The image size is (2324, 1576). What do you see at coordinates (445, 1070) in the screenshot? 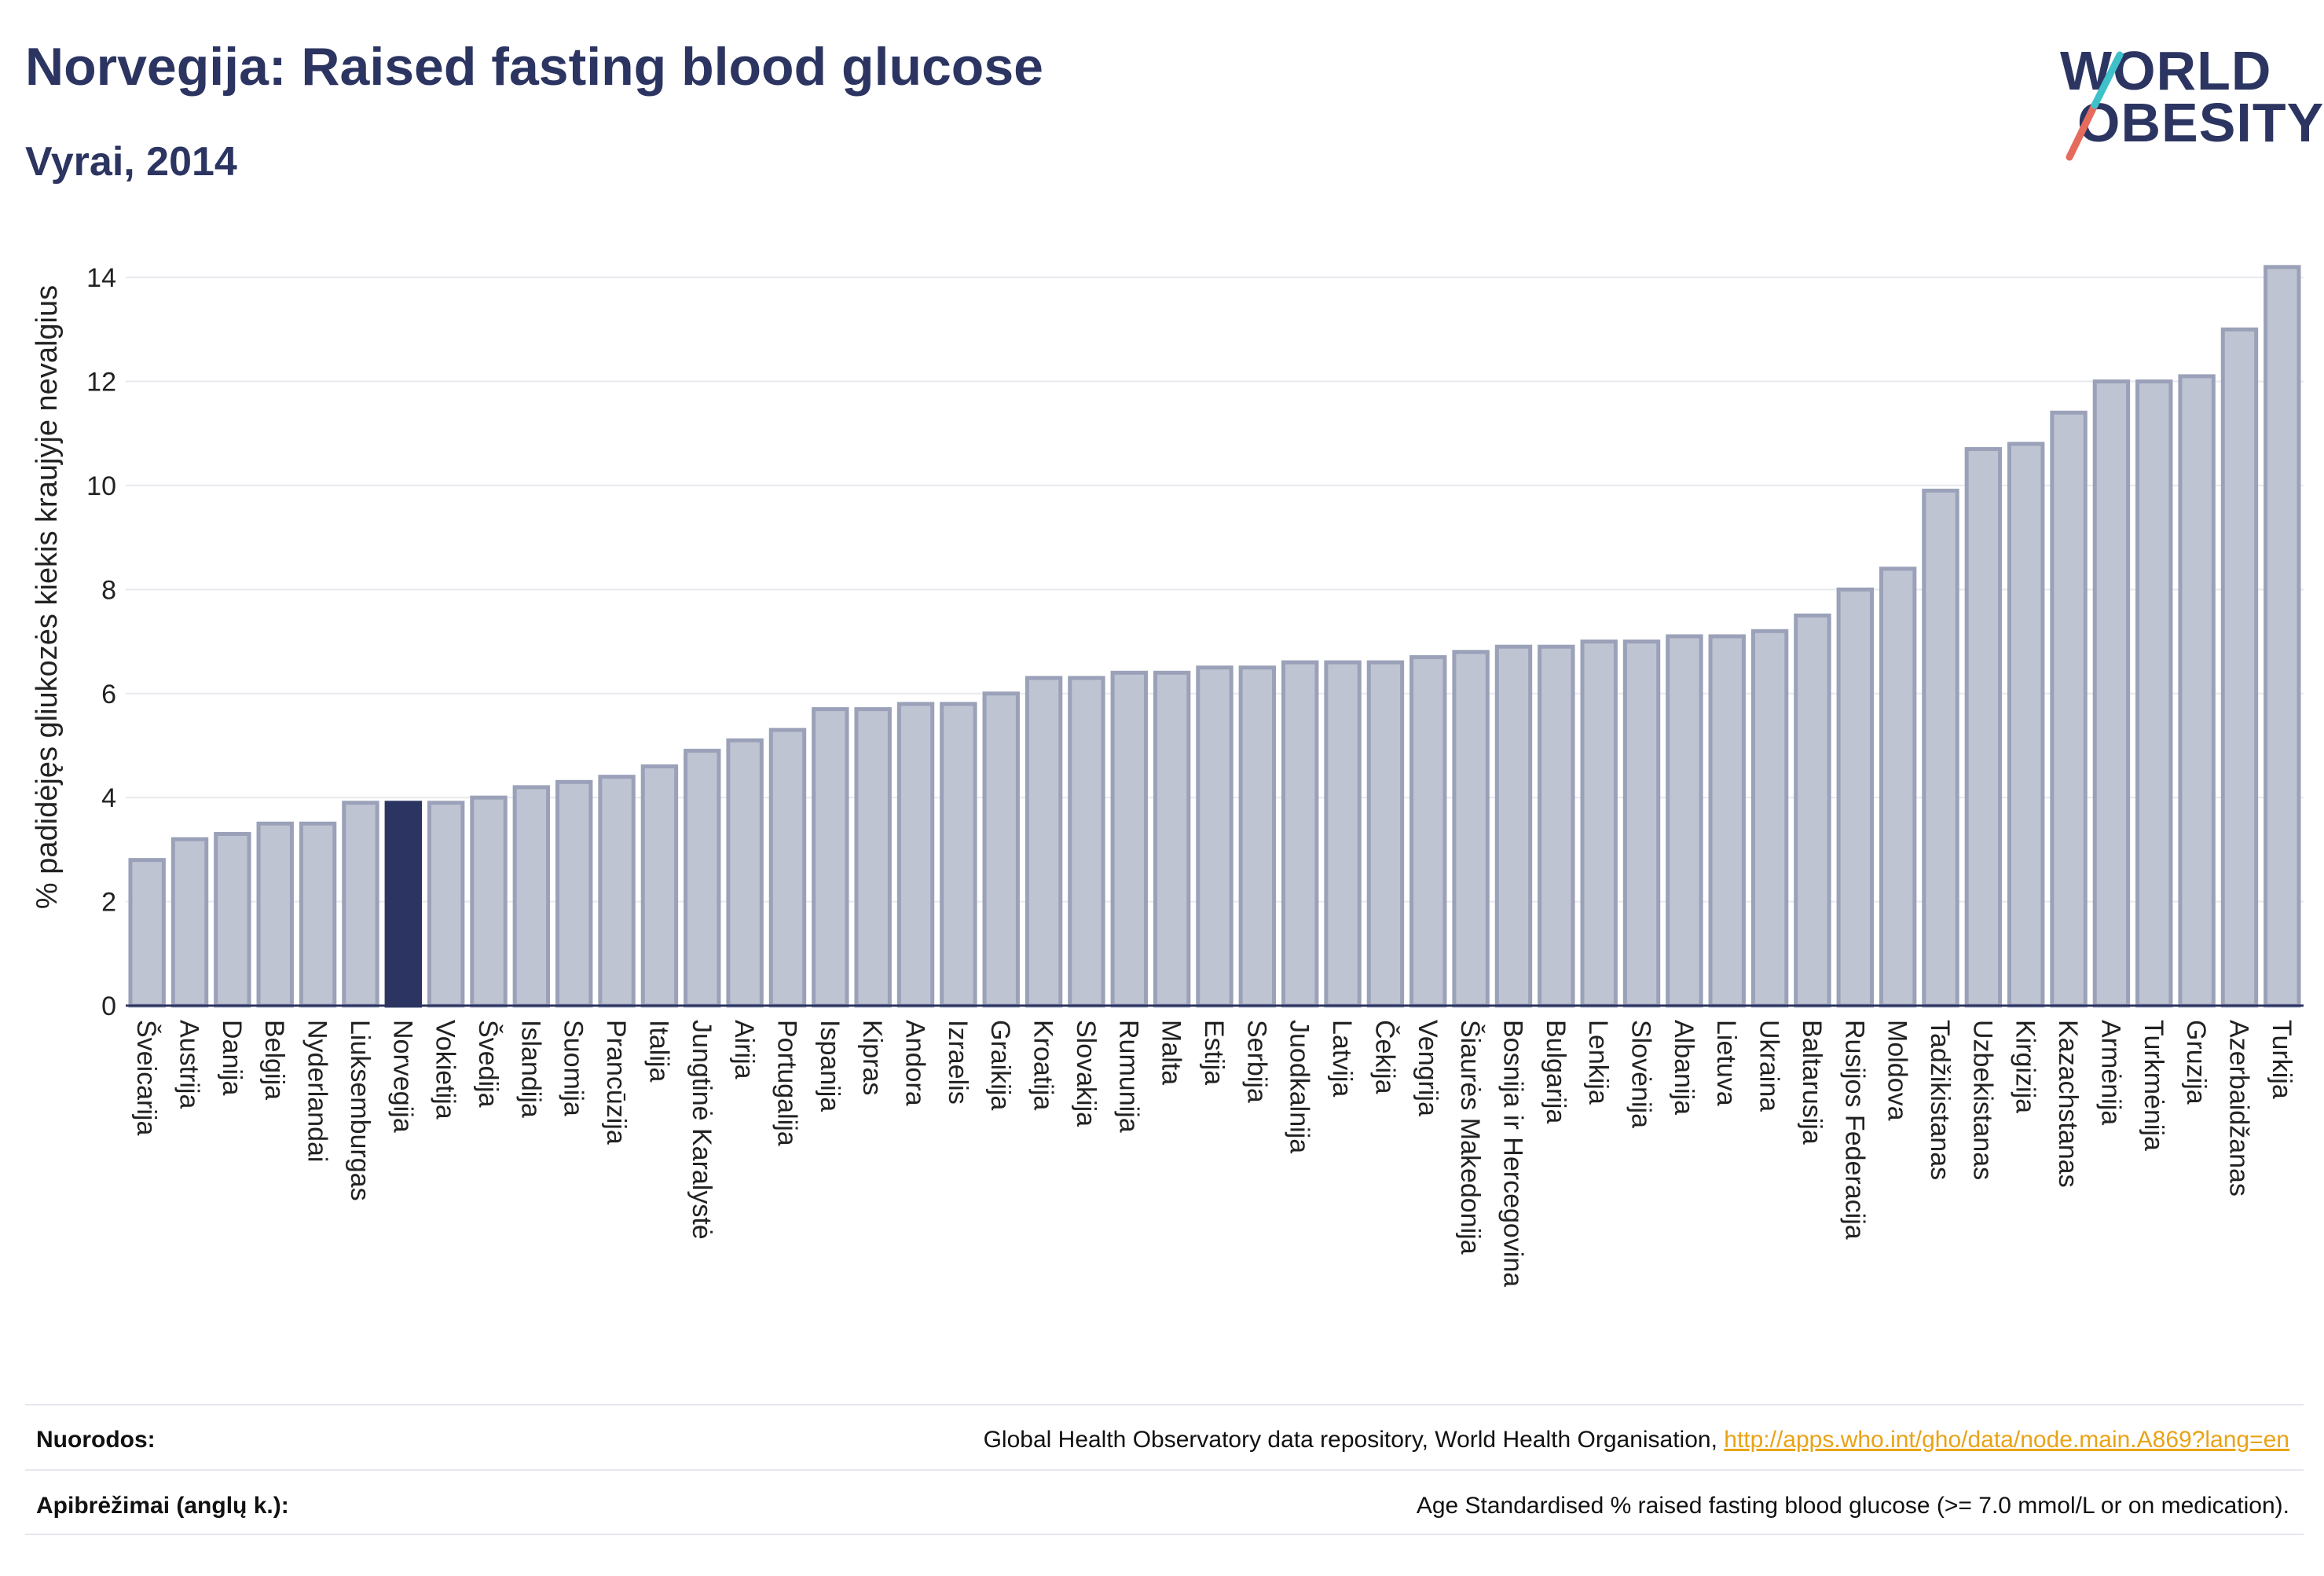
I see `x-tick-label: Vokietija` at bounding box center [445, 1070].